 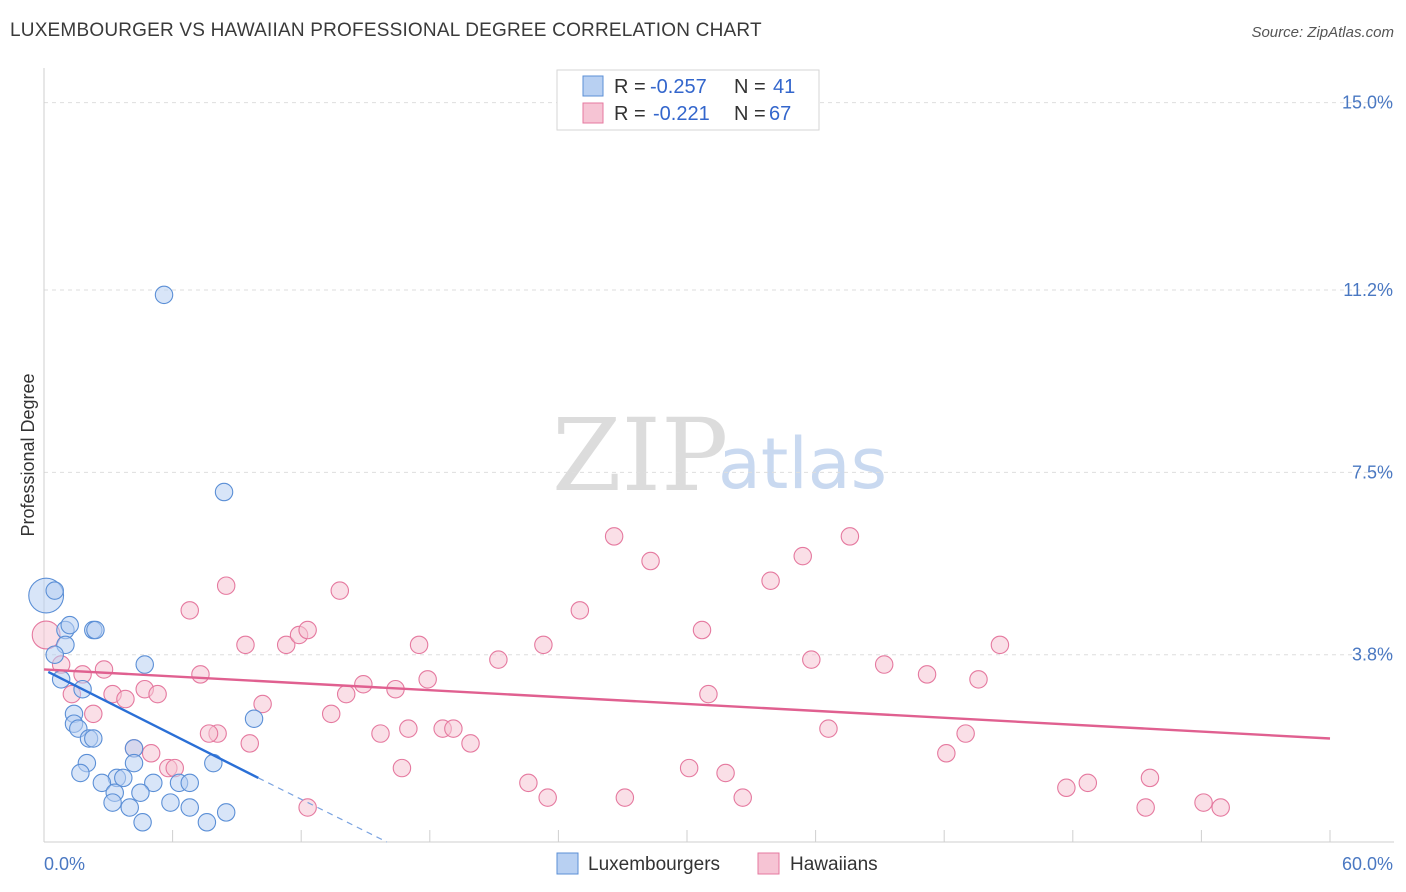 What do you see at coordinates (834, 864) in the screenshot?
I see `series-legend-label-hawaiians: Hawaiians` at bounding box center [834, 864].